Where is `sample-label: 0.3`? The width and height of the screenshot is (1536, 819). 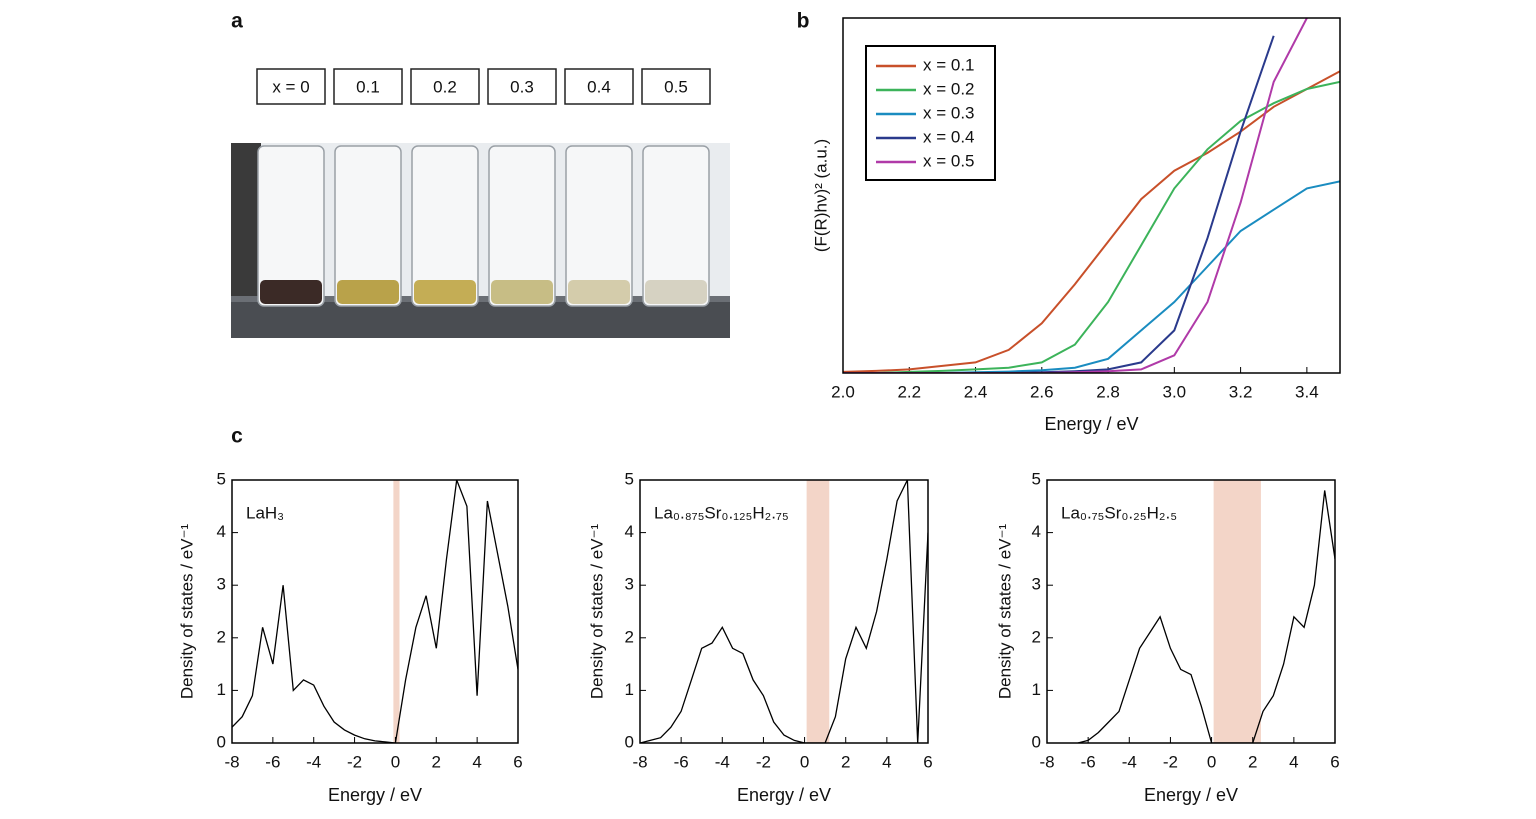 sample-label: 0.3 is located at coordinates (522, 86).